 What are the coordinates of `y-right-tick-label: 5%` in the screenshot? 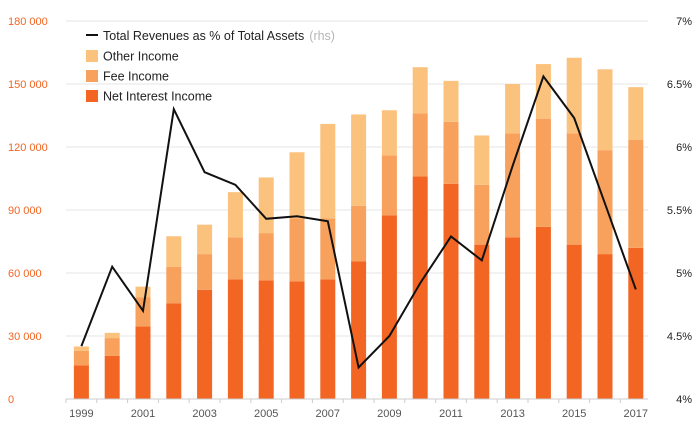 It's located at (684, 274).